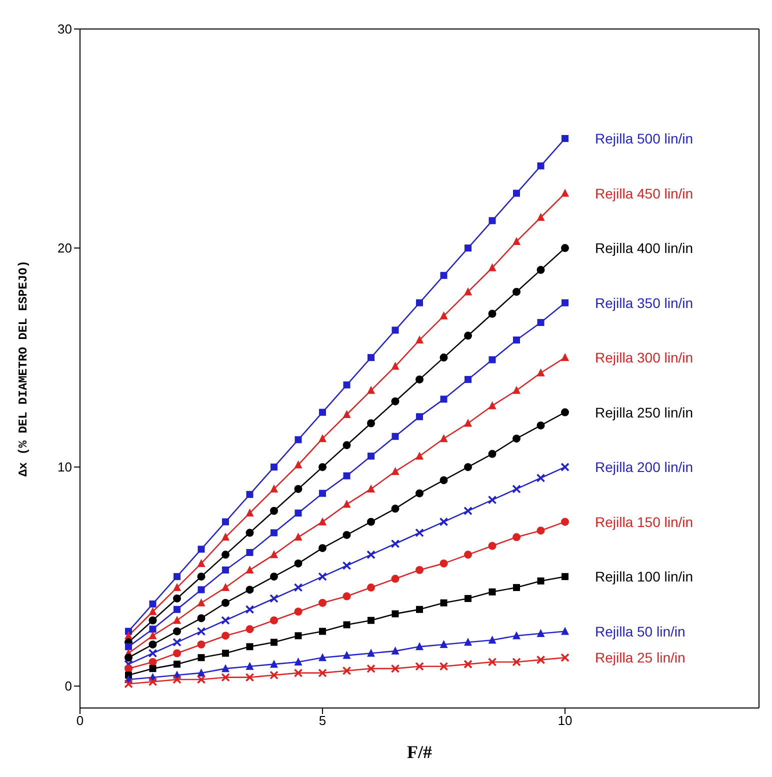 This screenshot has width=772, height=777. Describe the element at coordinates (644, 522) in the screenshot. I see `series-label: Rejilla 150 lin/in` at that location.